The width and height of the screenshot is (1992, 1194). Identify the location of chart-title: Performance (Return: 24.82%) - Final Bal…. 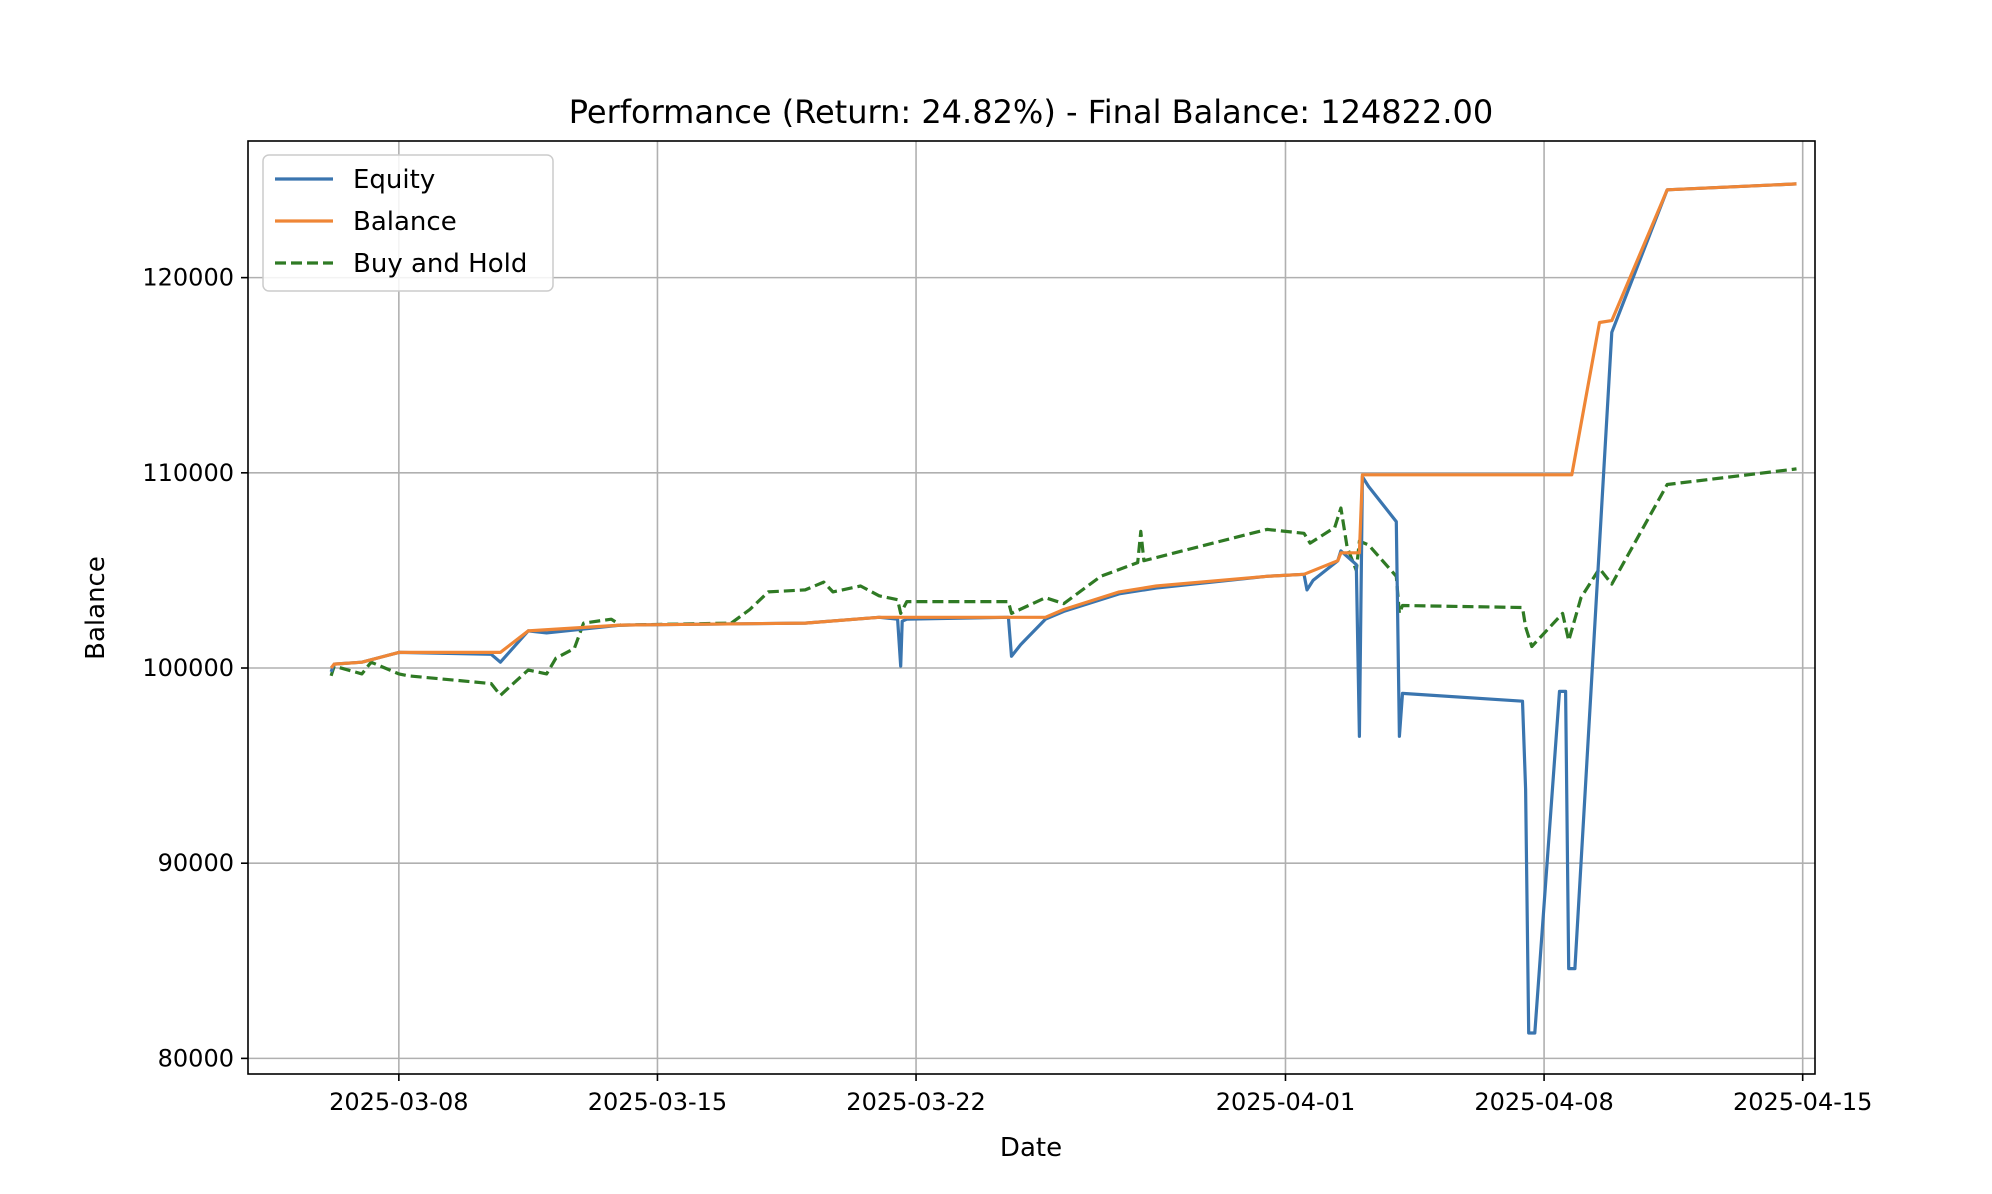
(1031, 112).